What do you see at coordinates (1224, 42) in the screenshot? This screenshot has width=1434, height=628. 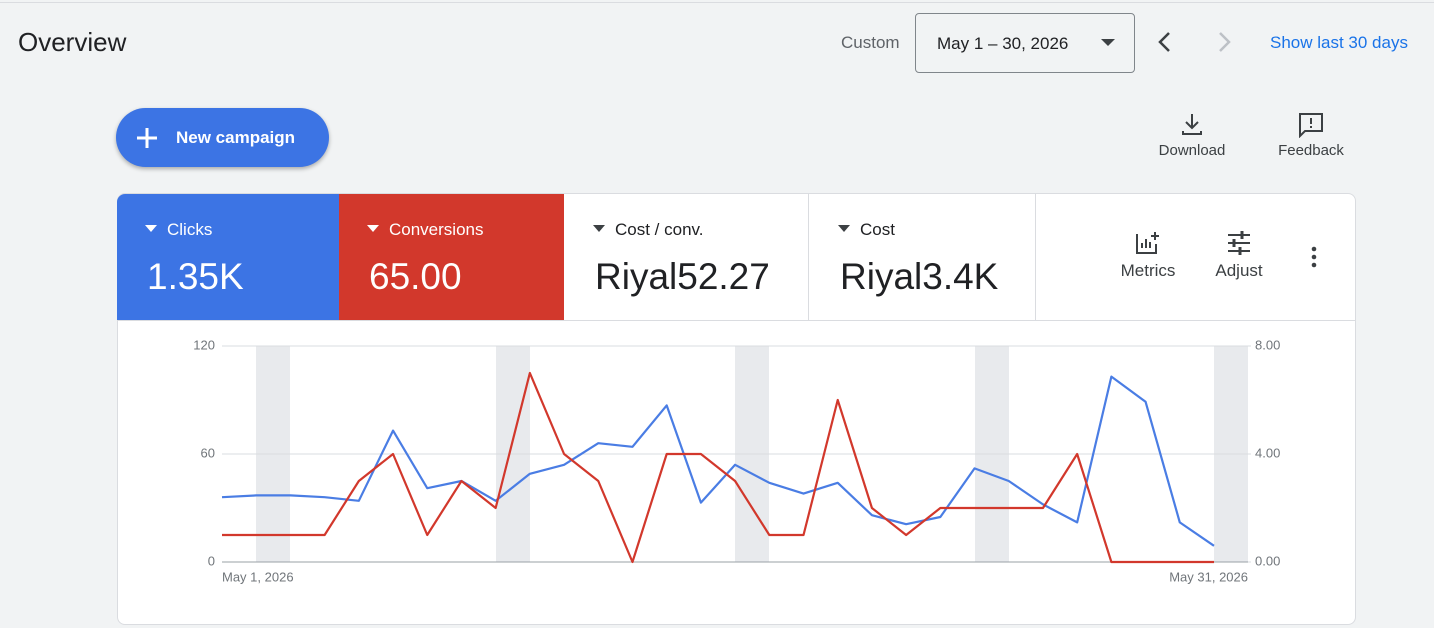 I see `next-button` at bounding box center [1224, 42].